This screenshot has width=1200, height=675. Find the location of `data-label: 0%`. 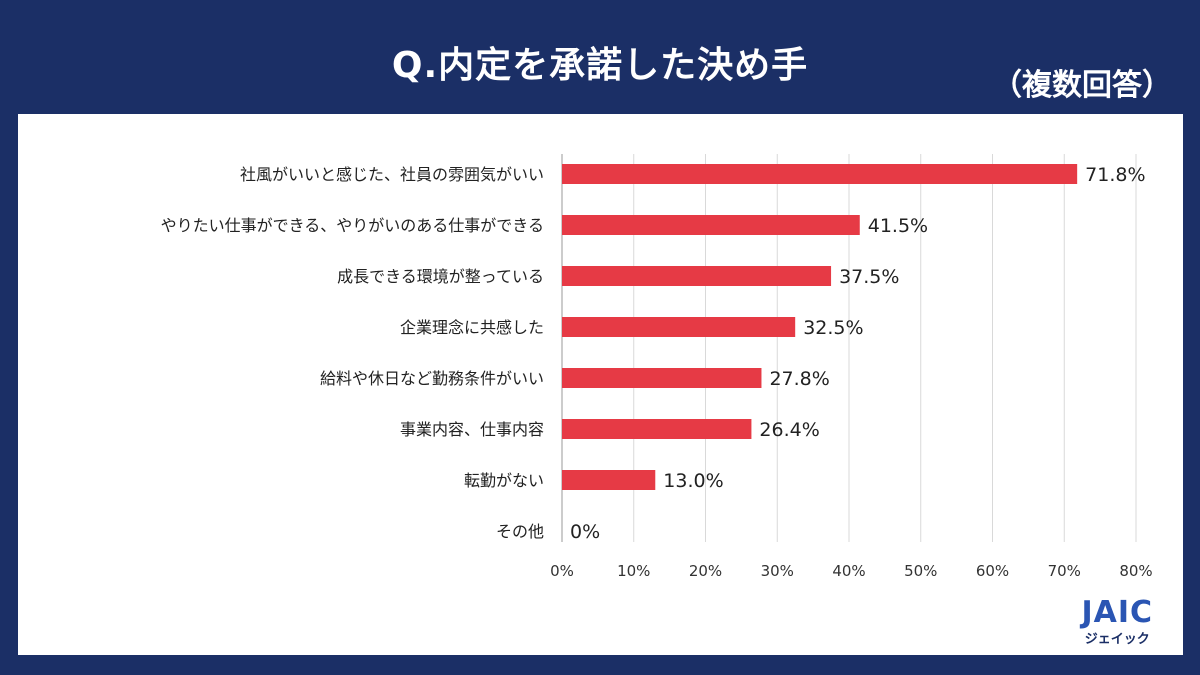

data-label: 0% is located at coordinates (585, 532).